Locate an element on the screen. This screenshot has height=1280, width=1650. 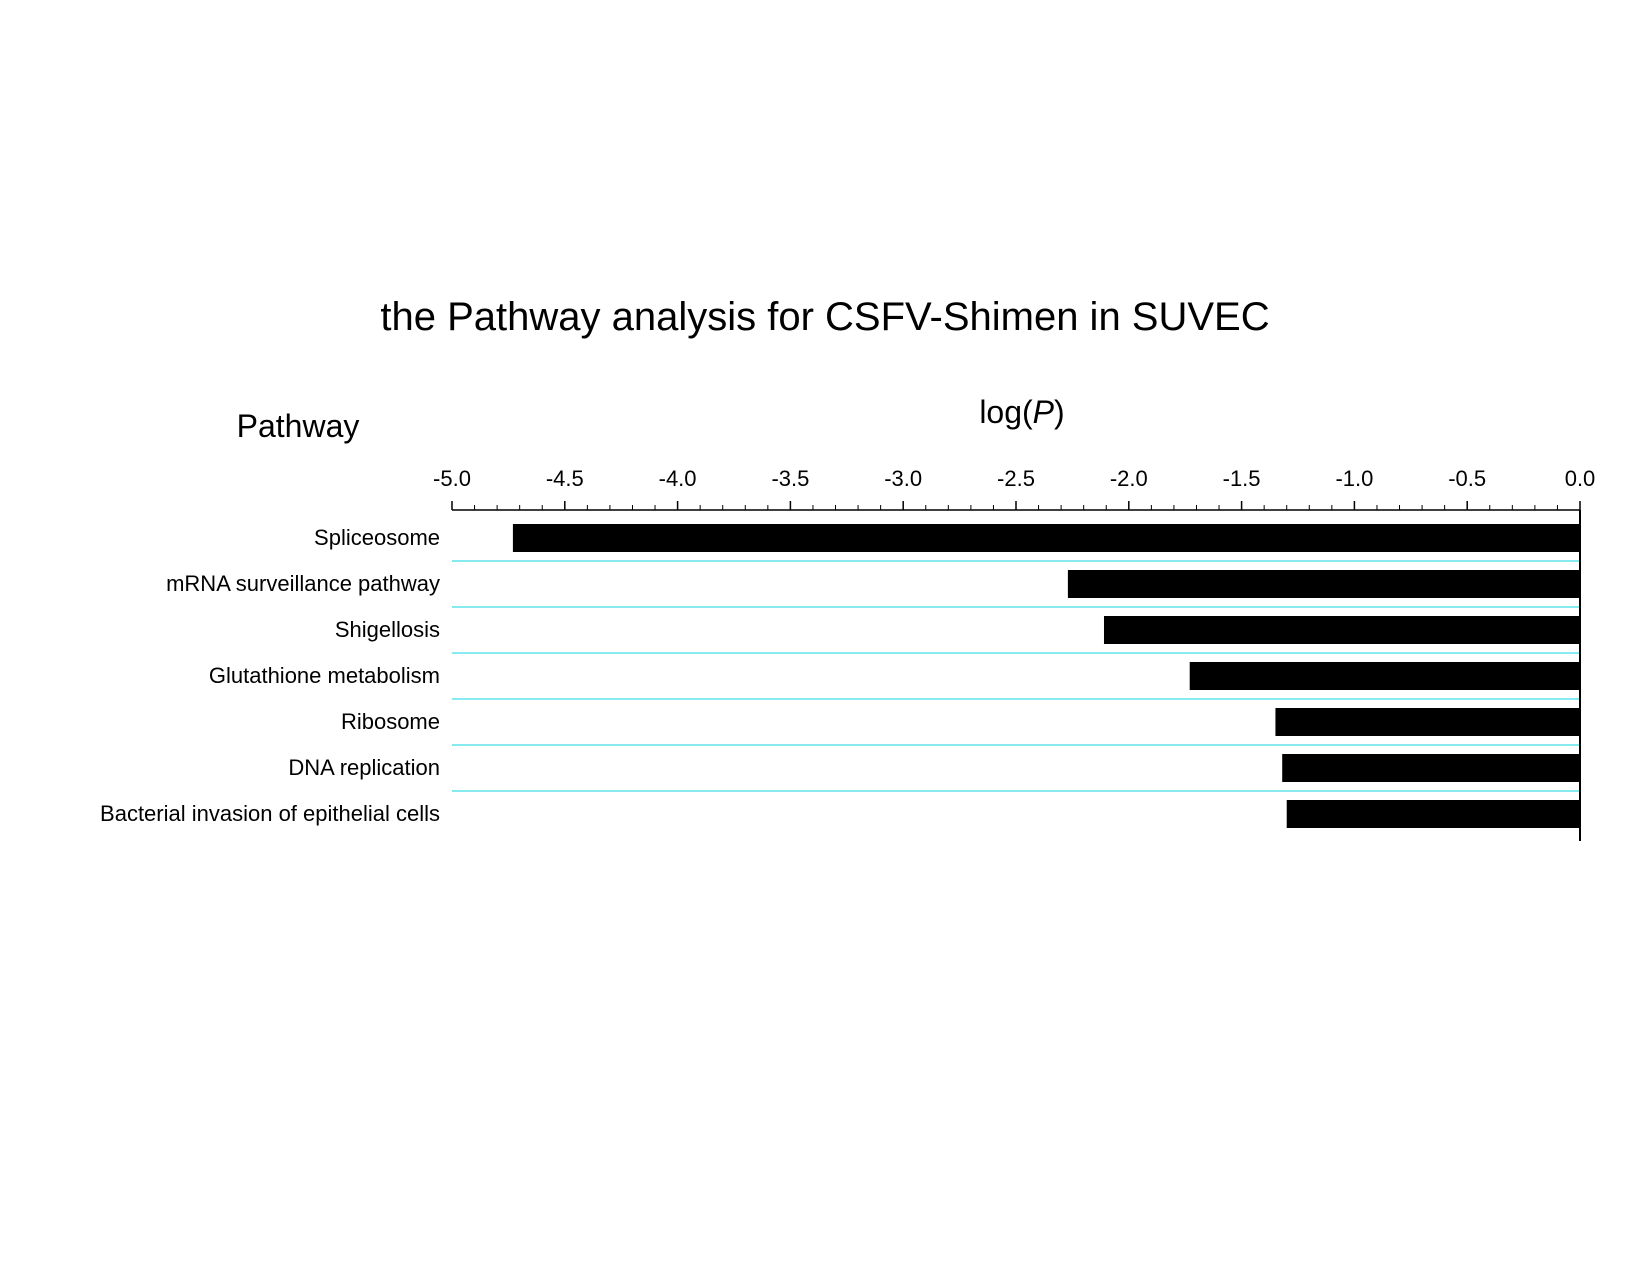
category-label: Shigellosis is located at coordinates (387, 629).